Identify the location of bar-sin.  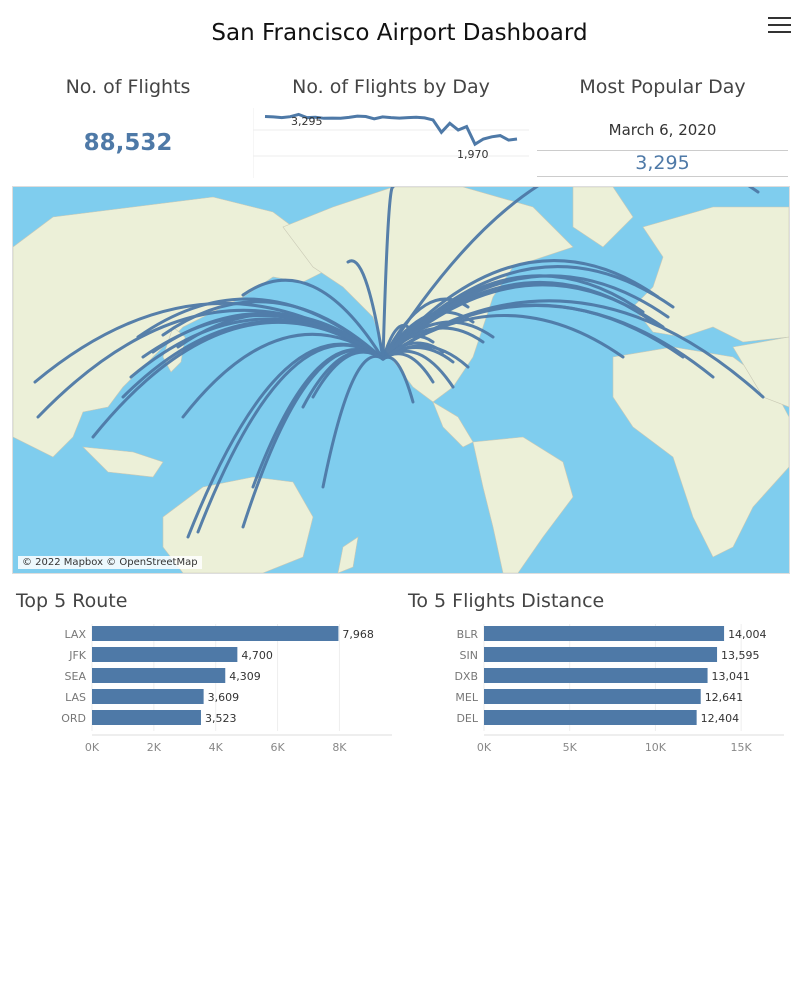
(601, 654).